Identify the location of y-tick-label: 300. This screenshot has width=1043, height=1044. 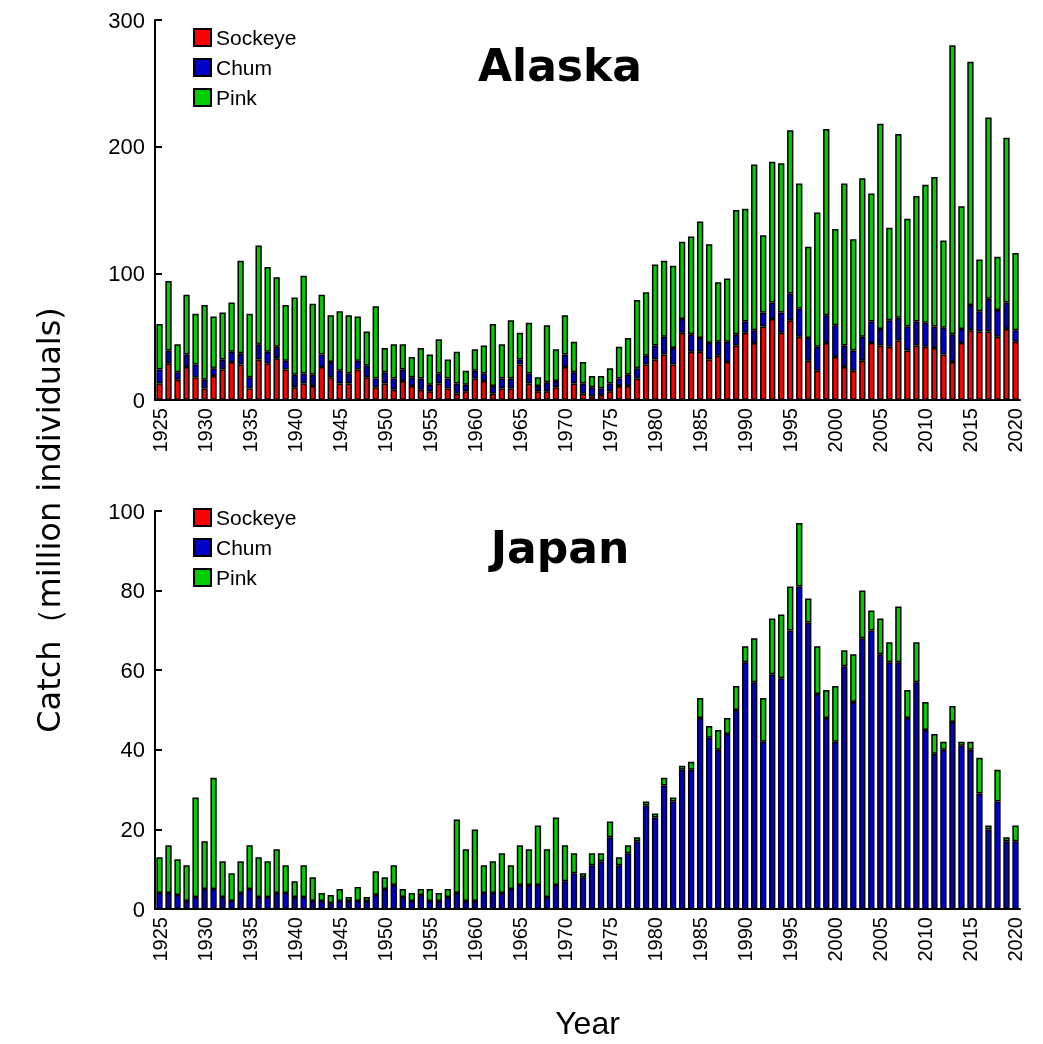
(126, 20).